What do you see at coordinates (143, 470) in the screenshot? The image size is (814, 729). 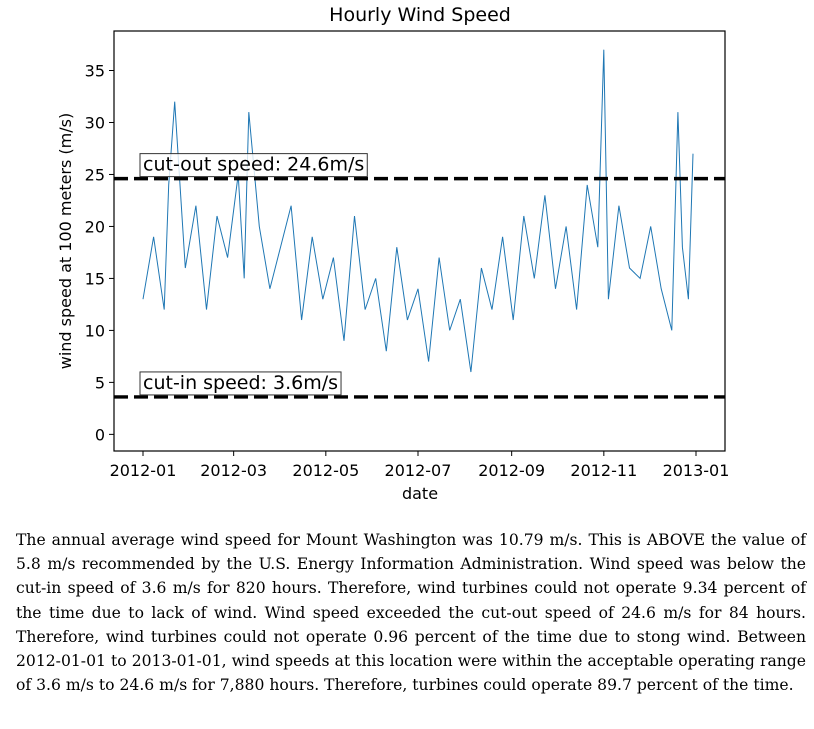 I see `x-tick-label: 2012-01` at bounding box center [143, 470].